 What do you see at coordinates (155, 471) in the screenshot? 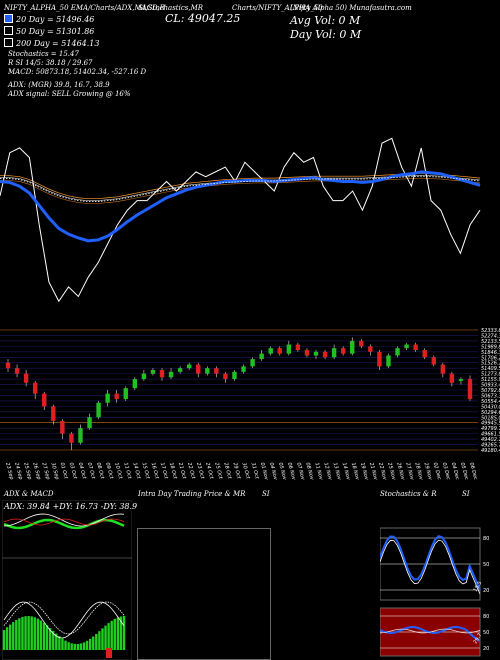
I see `date-label-16: 16 Oct` at bounding box center [155, 471].